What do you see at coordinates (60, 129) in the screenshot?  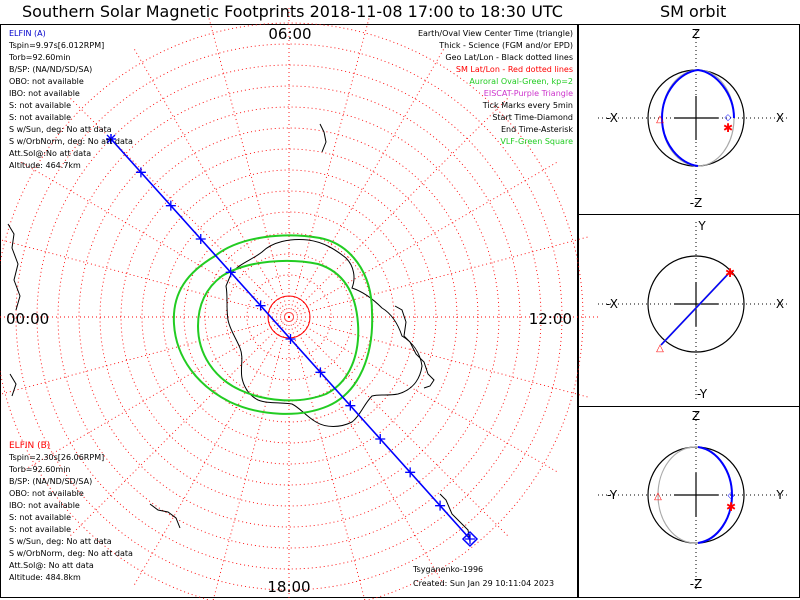 I see `elfin-a-line: S w/Sun, deg: No att data` at bounding box center [60, 129].